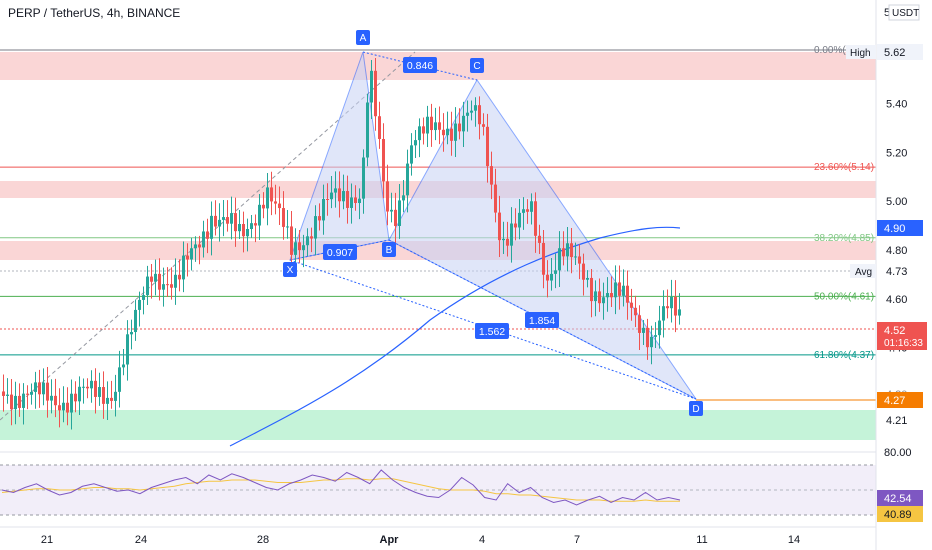  I want to click on pattern-point-a-badge, so click(363, 37).